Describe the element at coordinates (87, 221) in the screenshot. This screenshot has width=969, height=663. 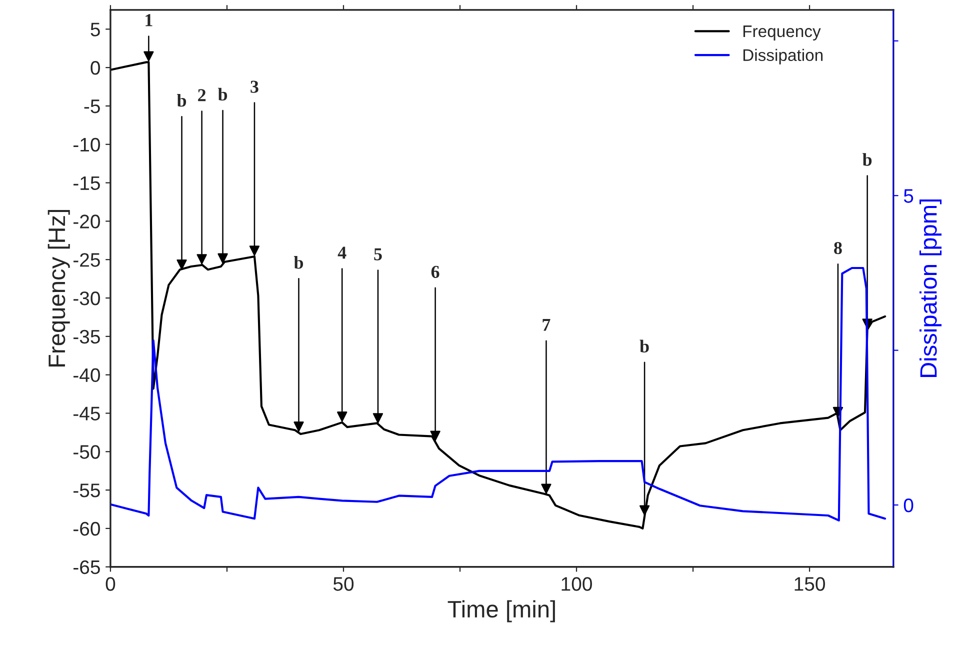
I see `y-tick-label: -20` at that location.